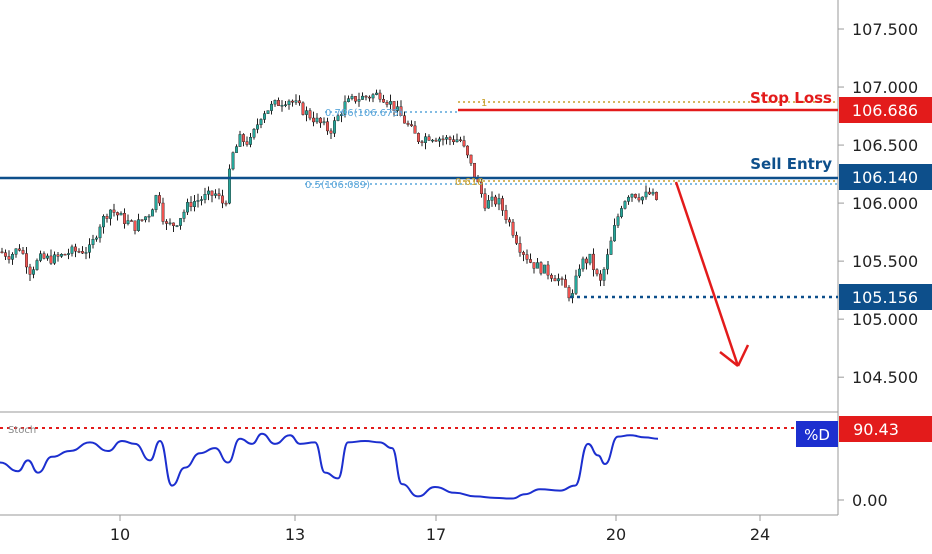  I want to click on stoch-tick-label: 0.00, so click(870, 500).